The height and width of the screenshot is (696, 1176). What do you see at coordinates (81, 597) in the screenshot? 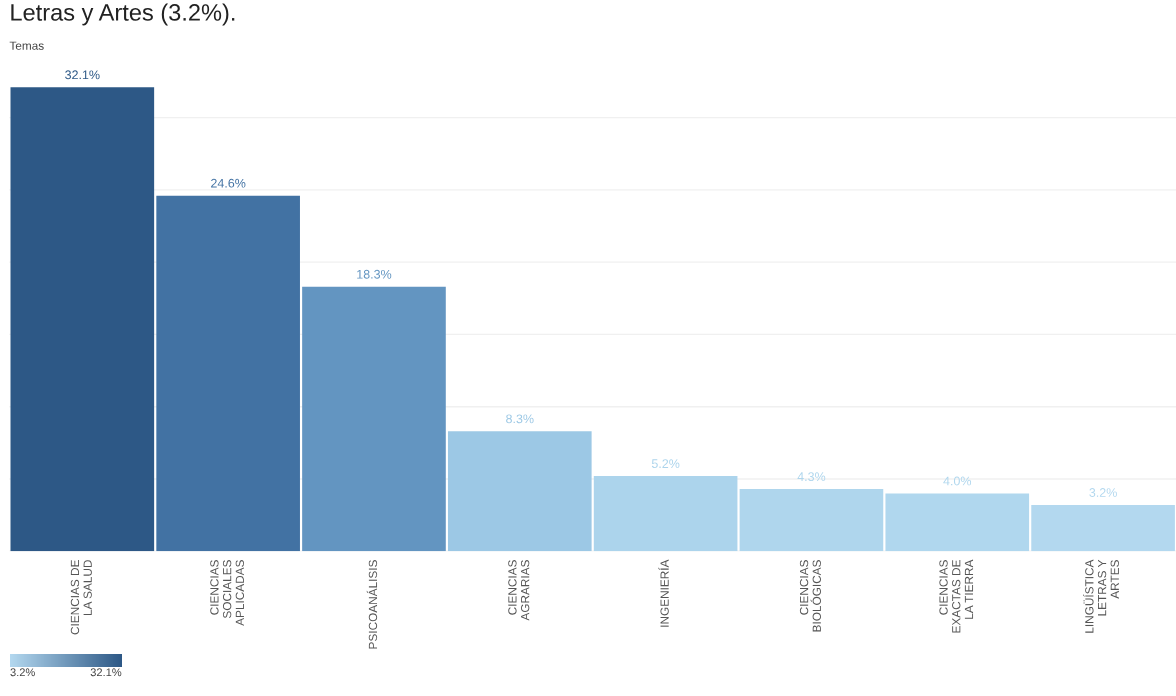
I see `x-tick-label: CIENCIAS DE LA SALUD` at bounding box center [81, 597].